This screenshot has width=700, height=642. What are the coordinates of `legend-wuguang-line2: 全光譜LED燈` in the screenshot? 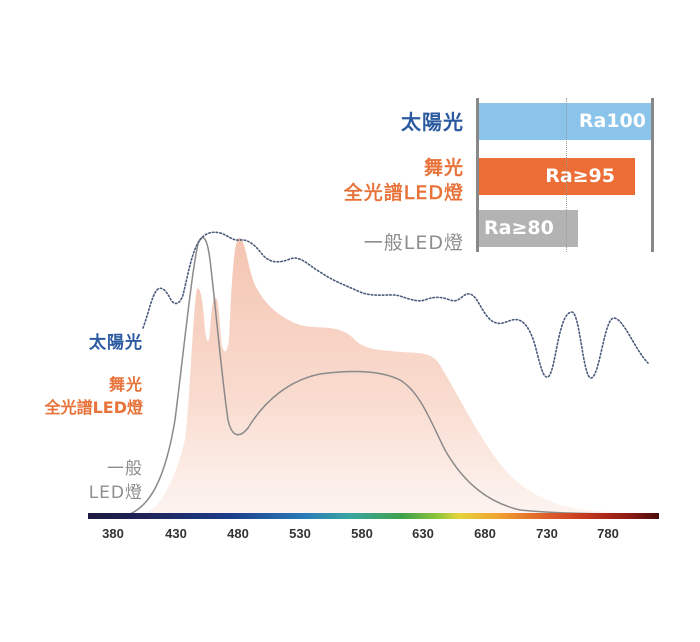 It's located at (93, 407).